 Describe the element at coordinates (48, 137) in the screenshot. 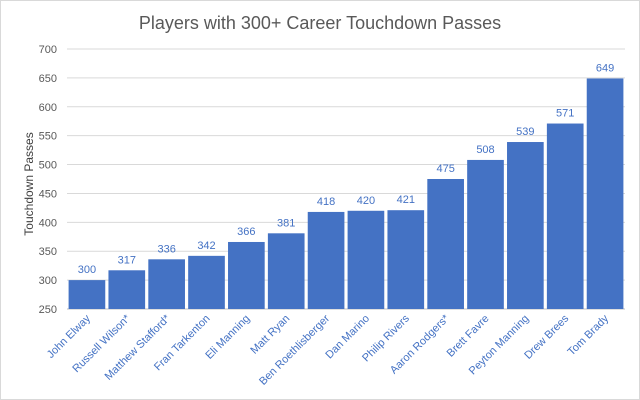

I see `y-tick-label: 550` at that location.